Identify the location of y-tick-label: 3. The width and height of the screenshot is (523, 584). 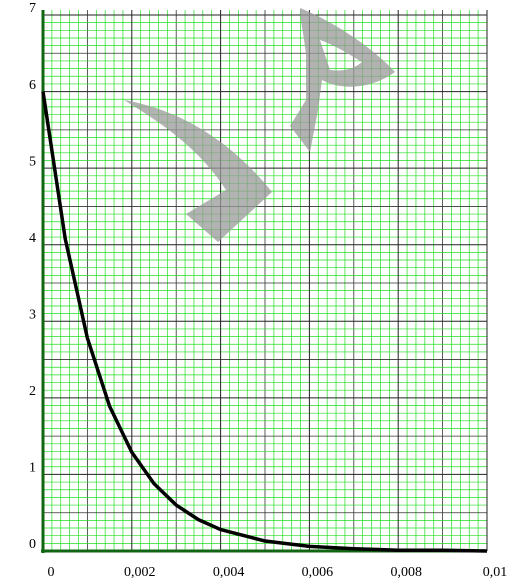
(32, 315).